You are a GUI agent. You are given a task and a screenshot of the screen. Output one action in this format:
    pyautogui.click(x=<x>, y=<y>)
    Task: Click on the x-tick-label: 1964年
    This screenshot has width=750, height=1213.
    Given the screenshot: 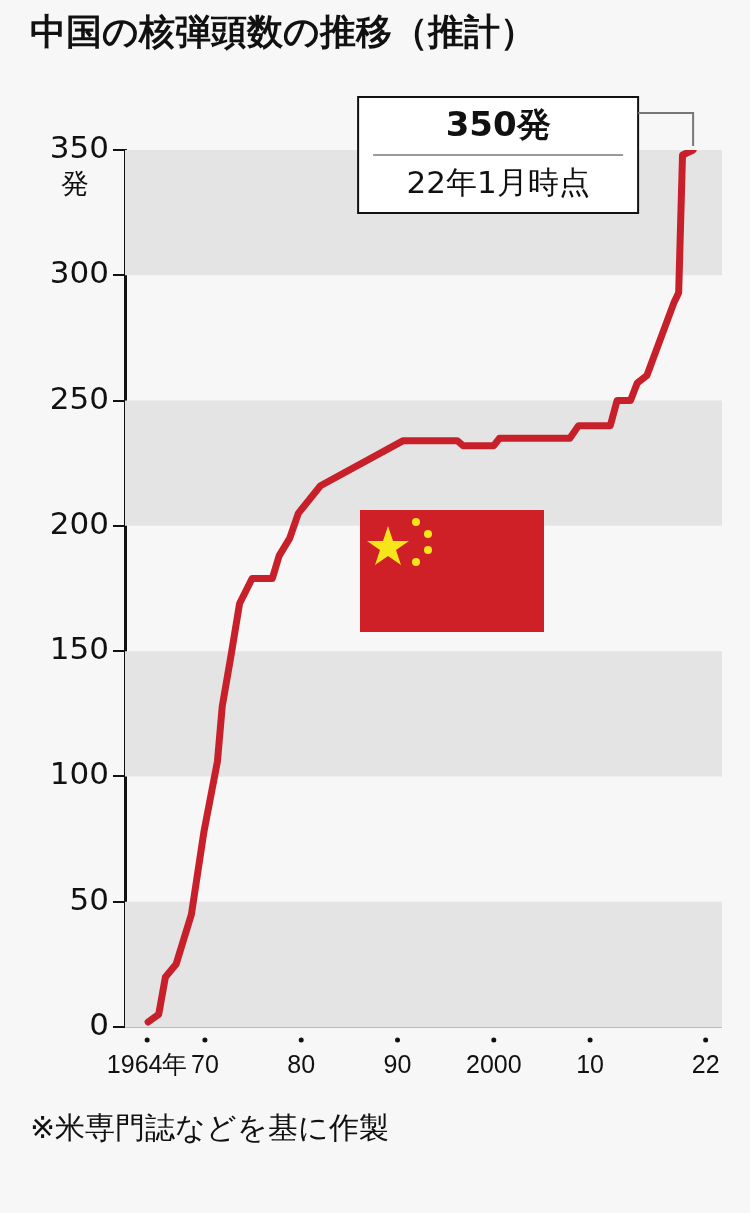 What is the action you would take?
    pyautogui.click(x=147, y=1063)
    